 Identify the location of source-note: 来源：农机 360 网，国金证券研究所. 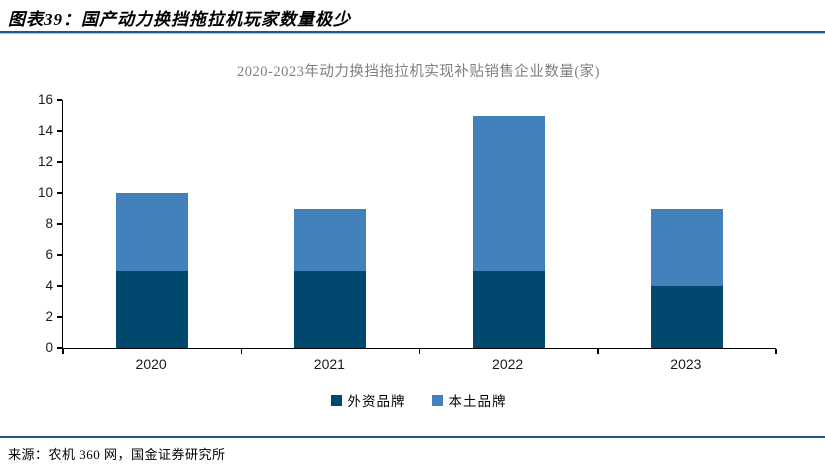
(117, 454).